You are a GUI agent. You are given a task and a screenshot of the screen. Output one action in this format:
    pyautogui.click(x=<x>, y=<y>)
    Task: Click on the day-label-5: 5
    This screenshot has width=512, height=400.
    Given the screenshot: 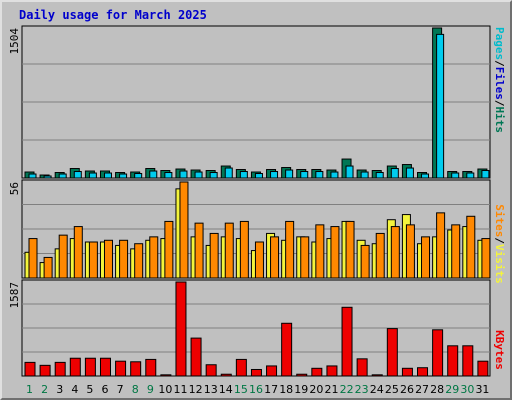 What is the action you would take?
    pyautogui.click(x=89, y=389)
    